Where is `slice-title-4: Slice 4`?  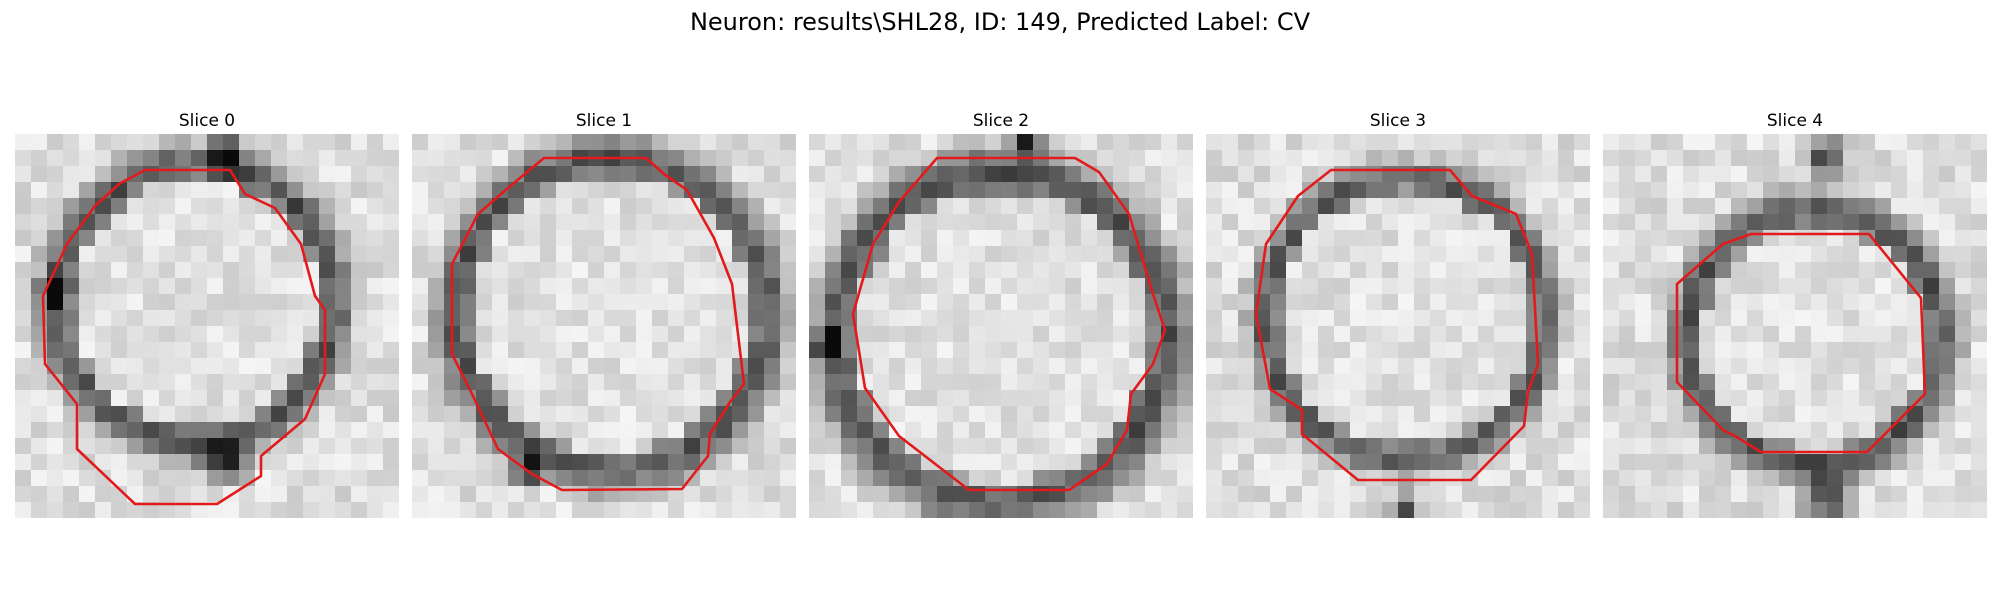
slice-title-4: Slice 4 is located at coordinates (1795, 121).